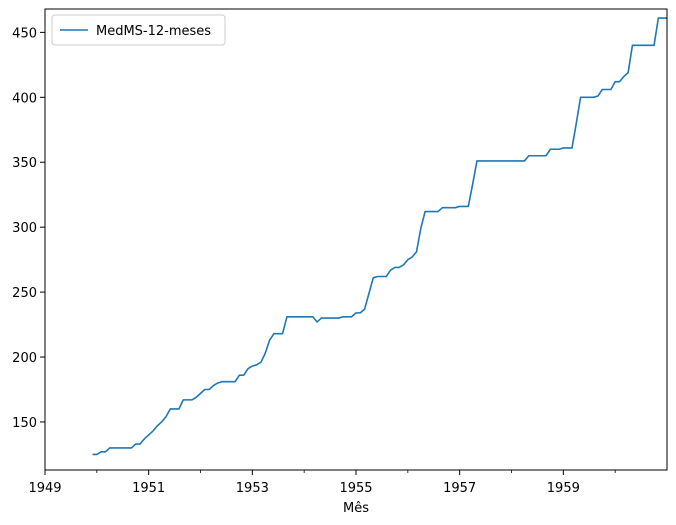 The width and height of the screenshot is (676, 525). What do you see at coordinates (24, 163) in the screenshot?
I see `y-tick-label: 350` at bounding box center [24, 163].